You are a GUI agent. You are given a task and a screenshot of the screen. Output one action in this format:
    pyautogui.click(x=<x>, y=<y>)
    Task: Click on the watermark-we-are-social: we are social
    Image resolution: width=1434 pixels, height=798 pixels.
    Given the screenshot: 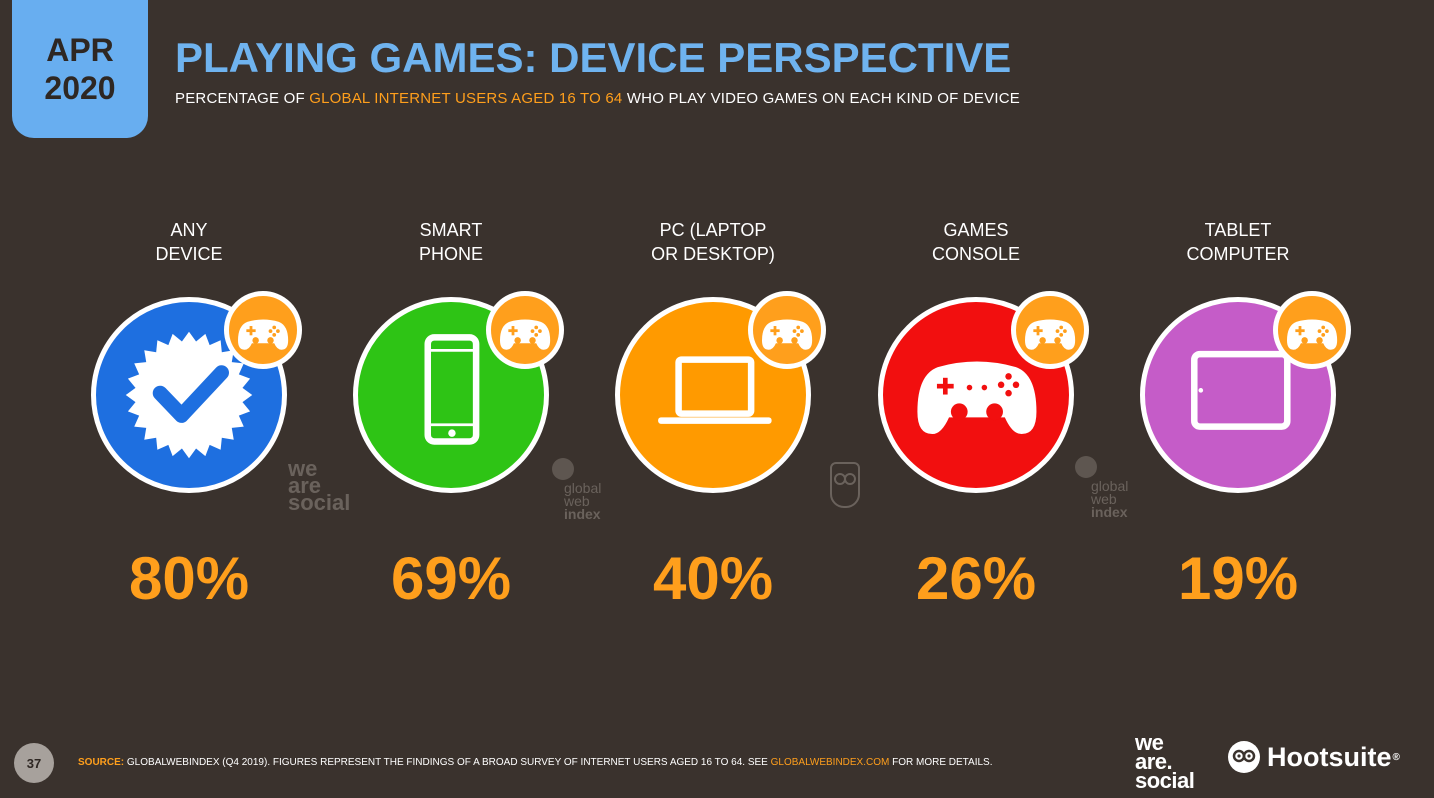 What is the action you would take?
    pyautogui.click(x=319, y=485)
    